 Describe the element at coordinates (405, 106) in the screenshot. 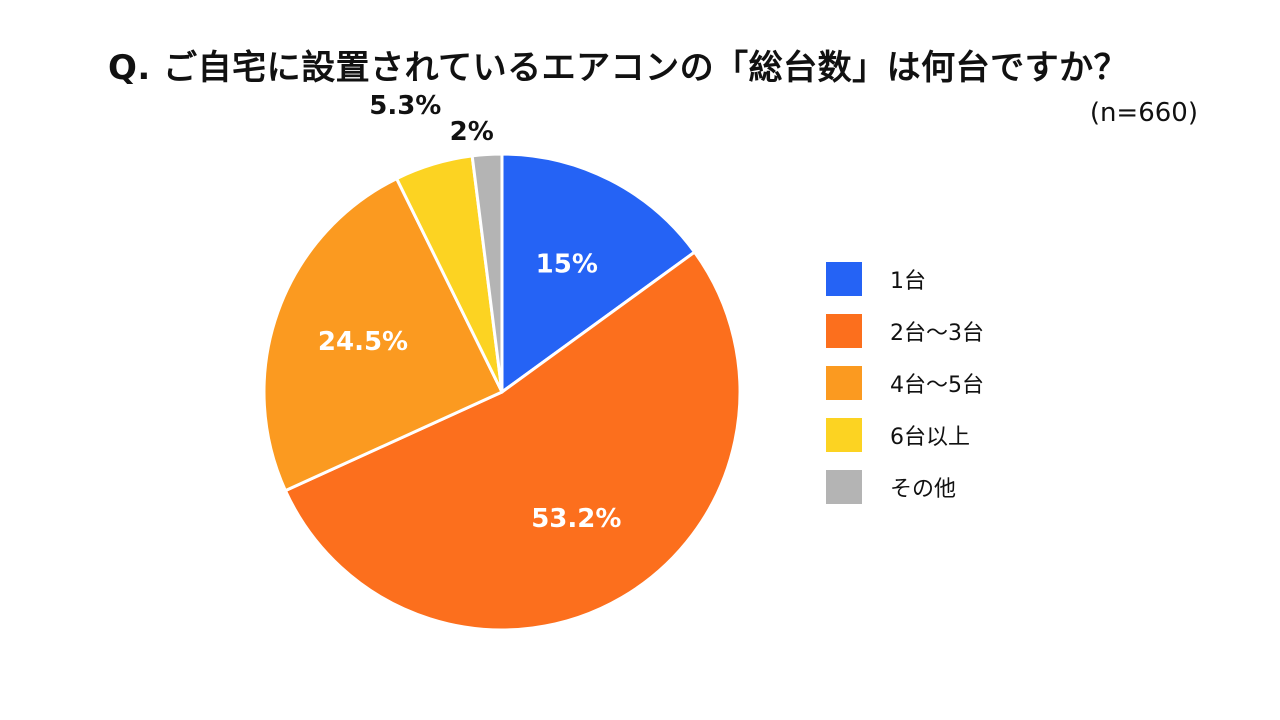

I see `pie-label-4: 5.3%` at that location.